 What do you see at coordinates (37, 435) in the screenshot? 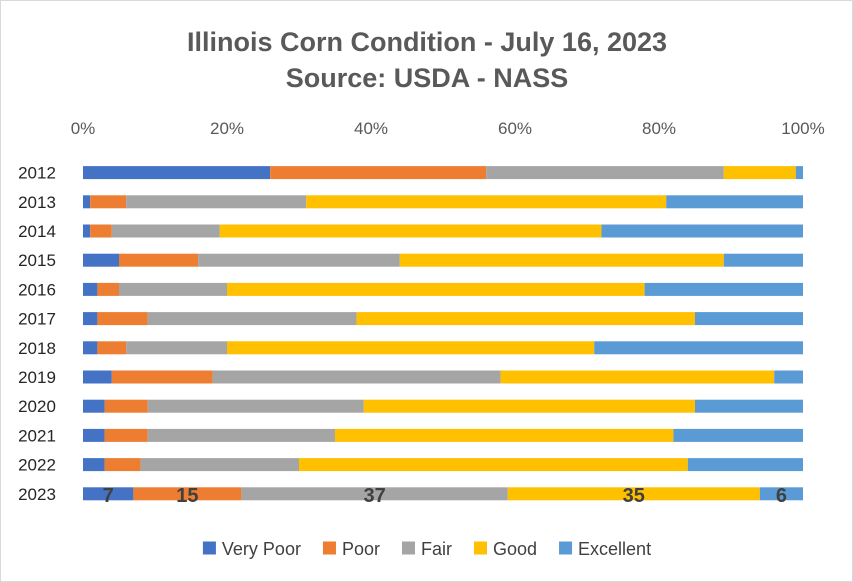
I see `y-tick-label: 2021` at bounding box center [37, 435].